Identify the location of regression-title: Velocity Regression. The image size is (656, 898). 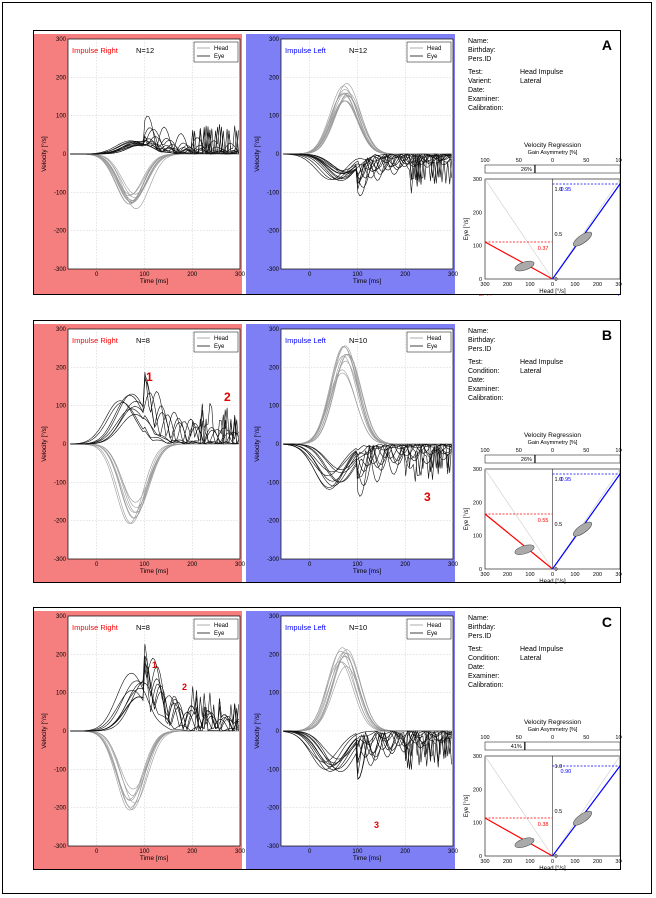
(552, 435).